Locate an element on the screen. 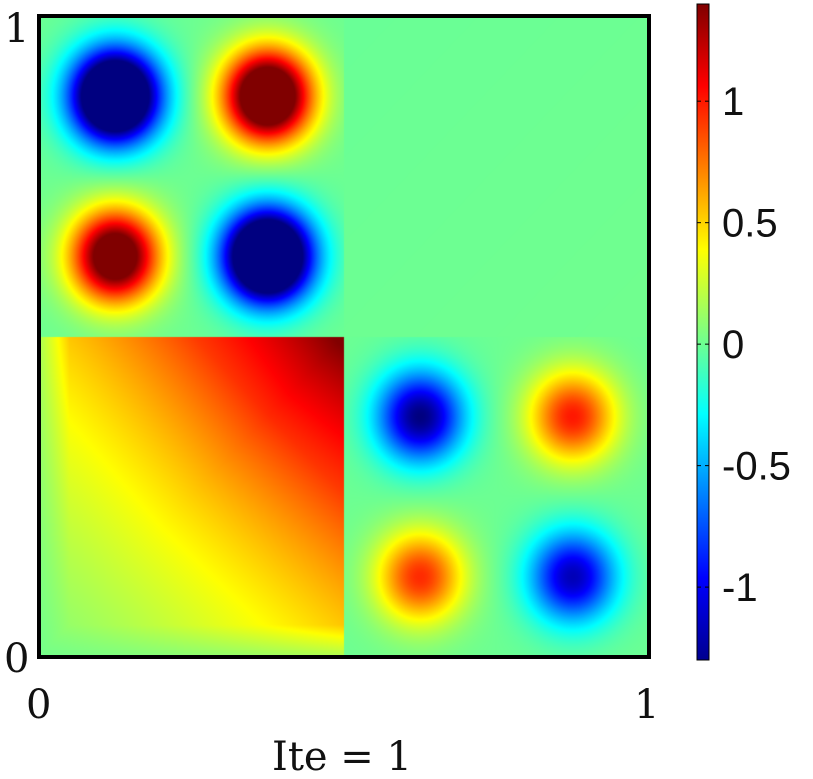  x-axis-label: Ite = 1 is located at coordinates (342, 756).